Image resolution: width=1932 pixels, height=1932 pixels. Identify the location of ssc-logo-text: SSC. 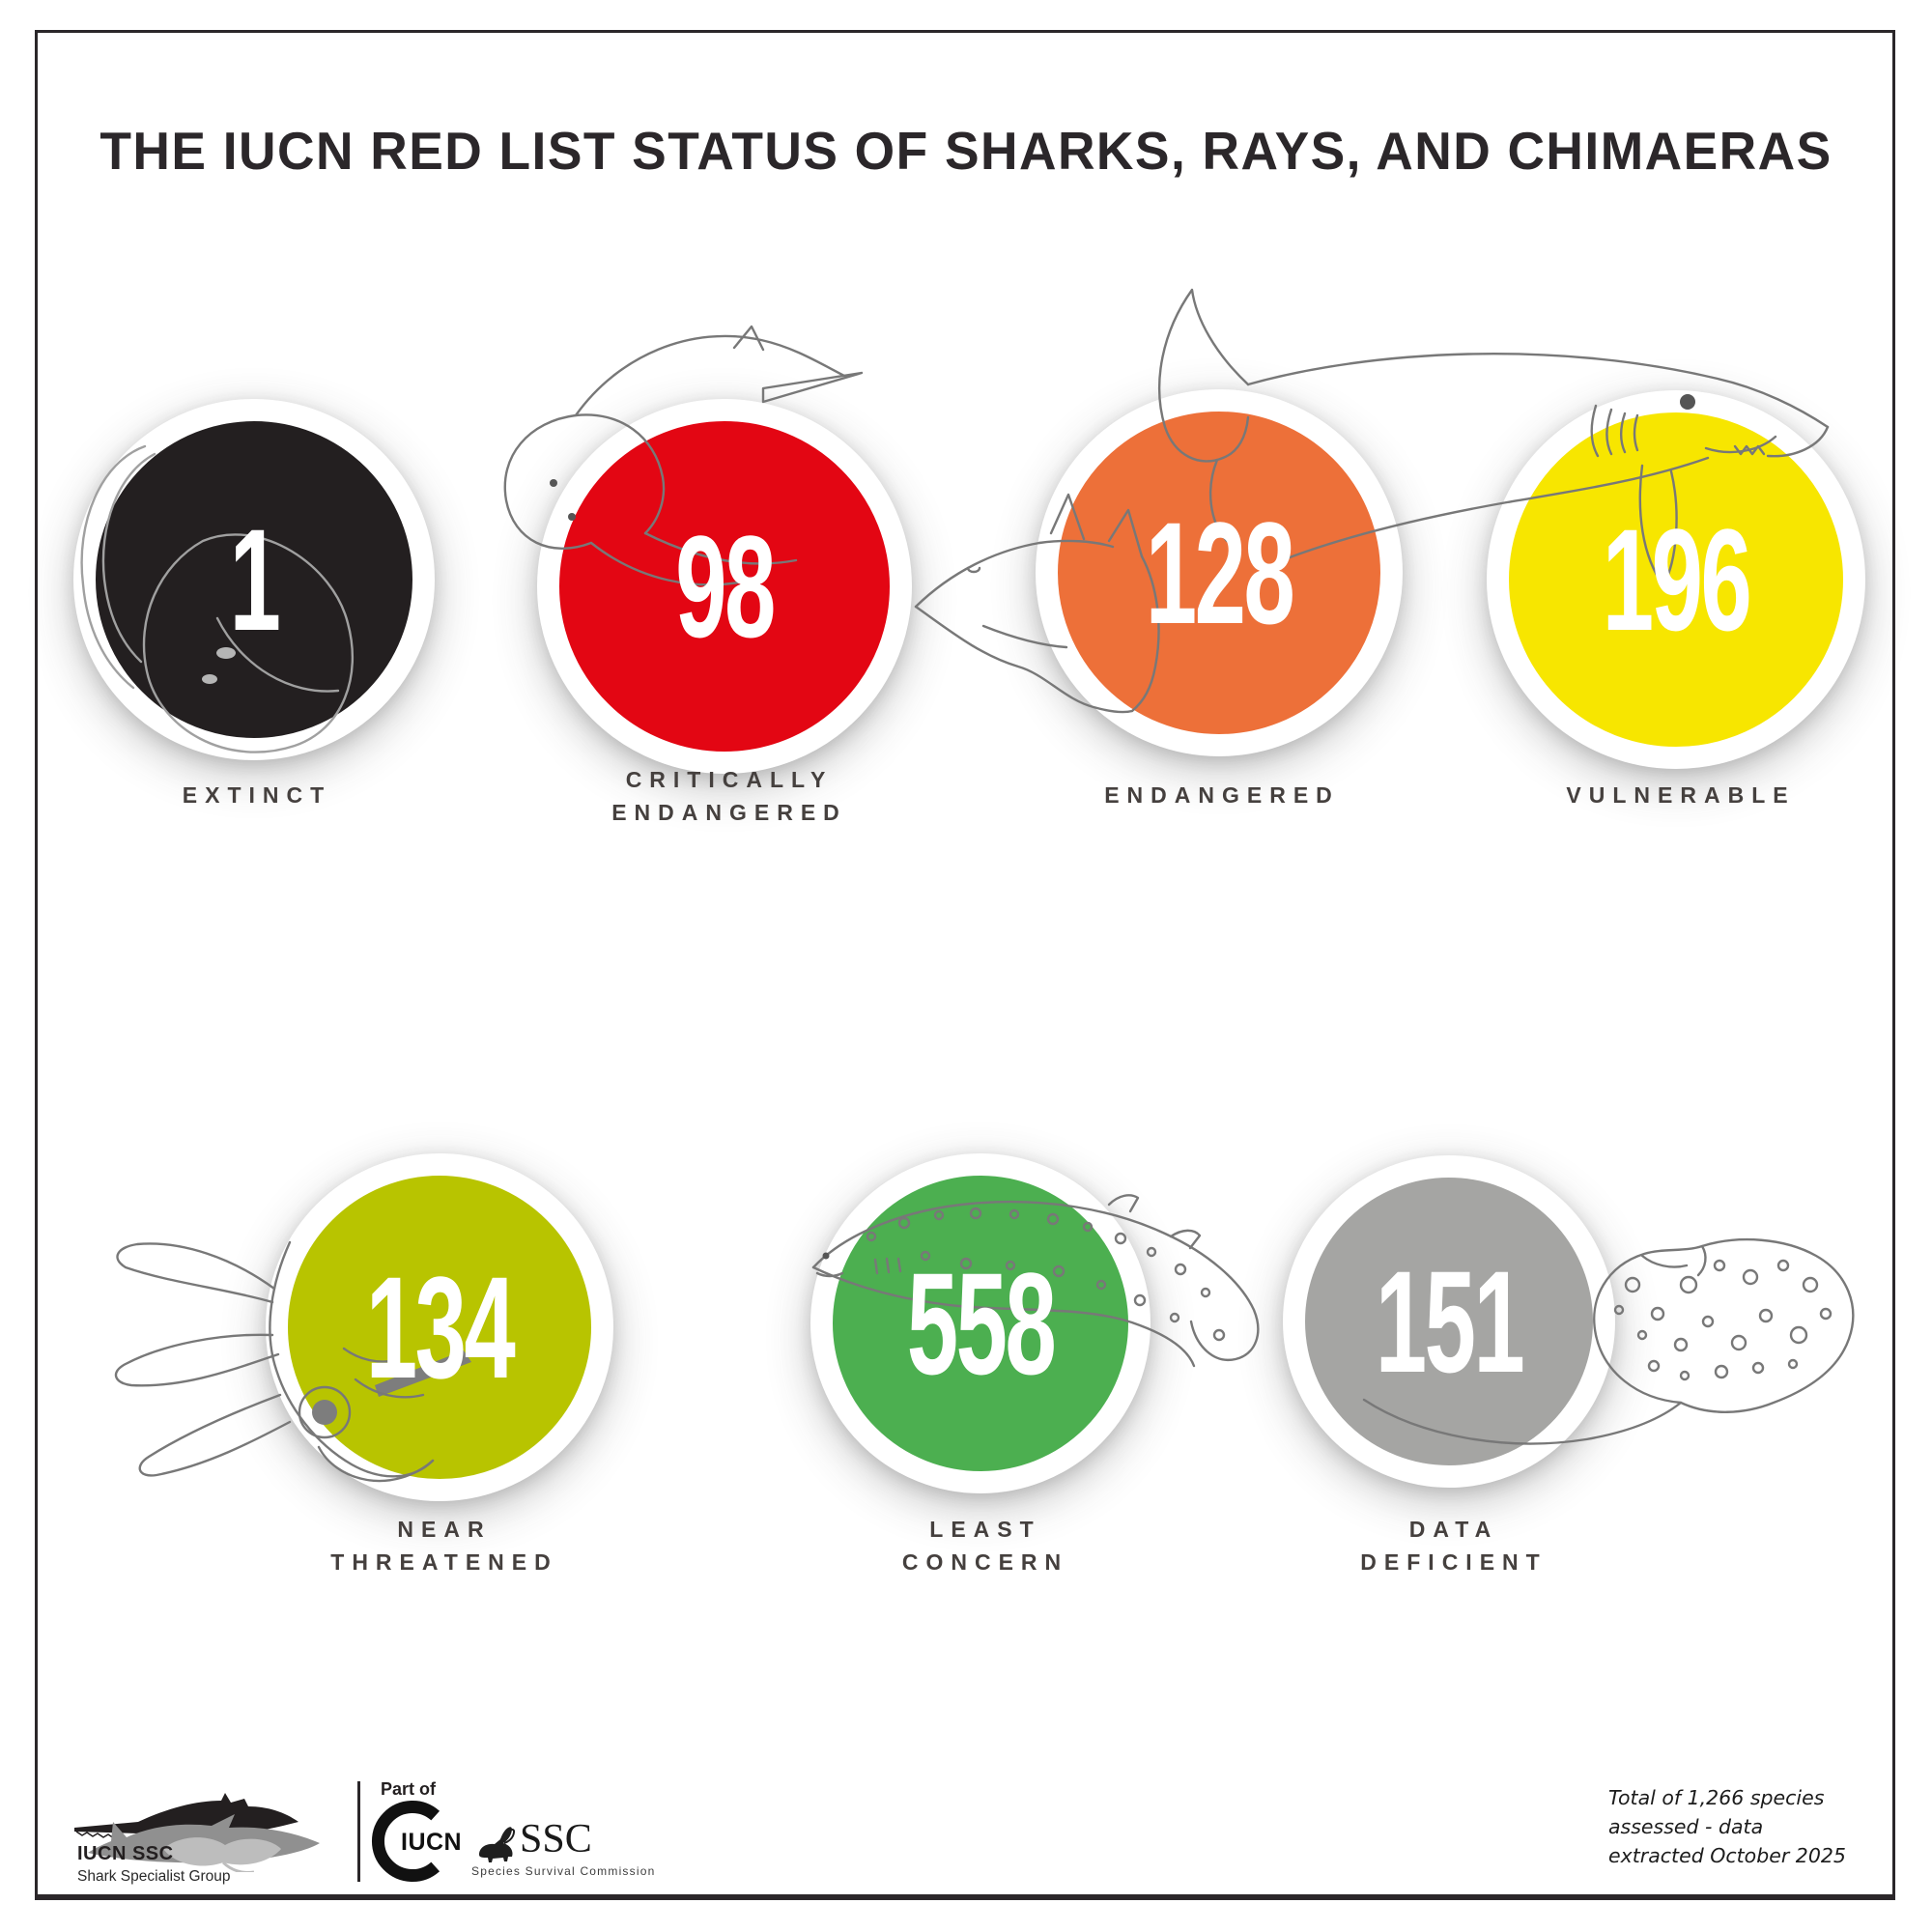
(556, 1839).